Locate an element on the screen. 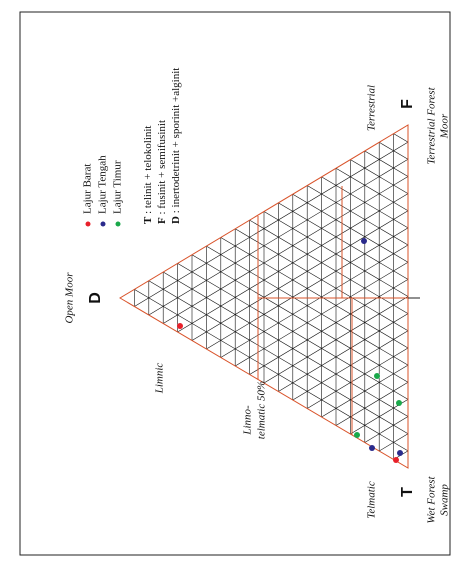  label: Terrestrial Forest is located at coordinates (432, 125).